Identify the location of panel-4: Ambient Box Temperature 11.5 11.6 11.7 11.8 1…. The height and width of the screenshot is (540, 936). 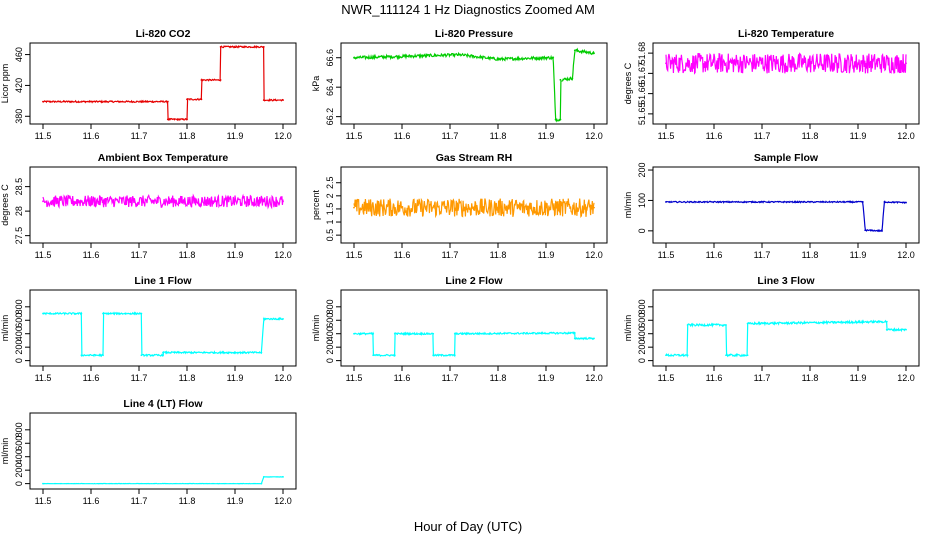
(148, 206).